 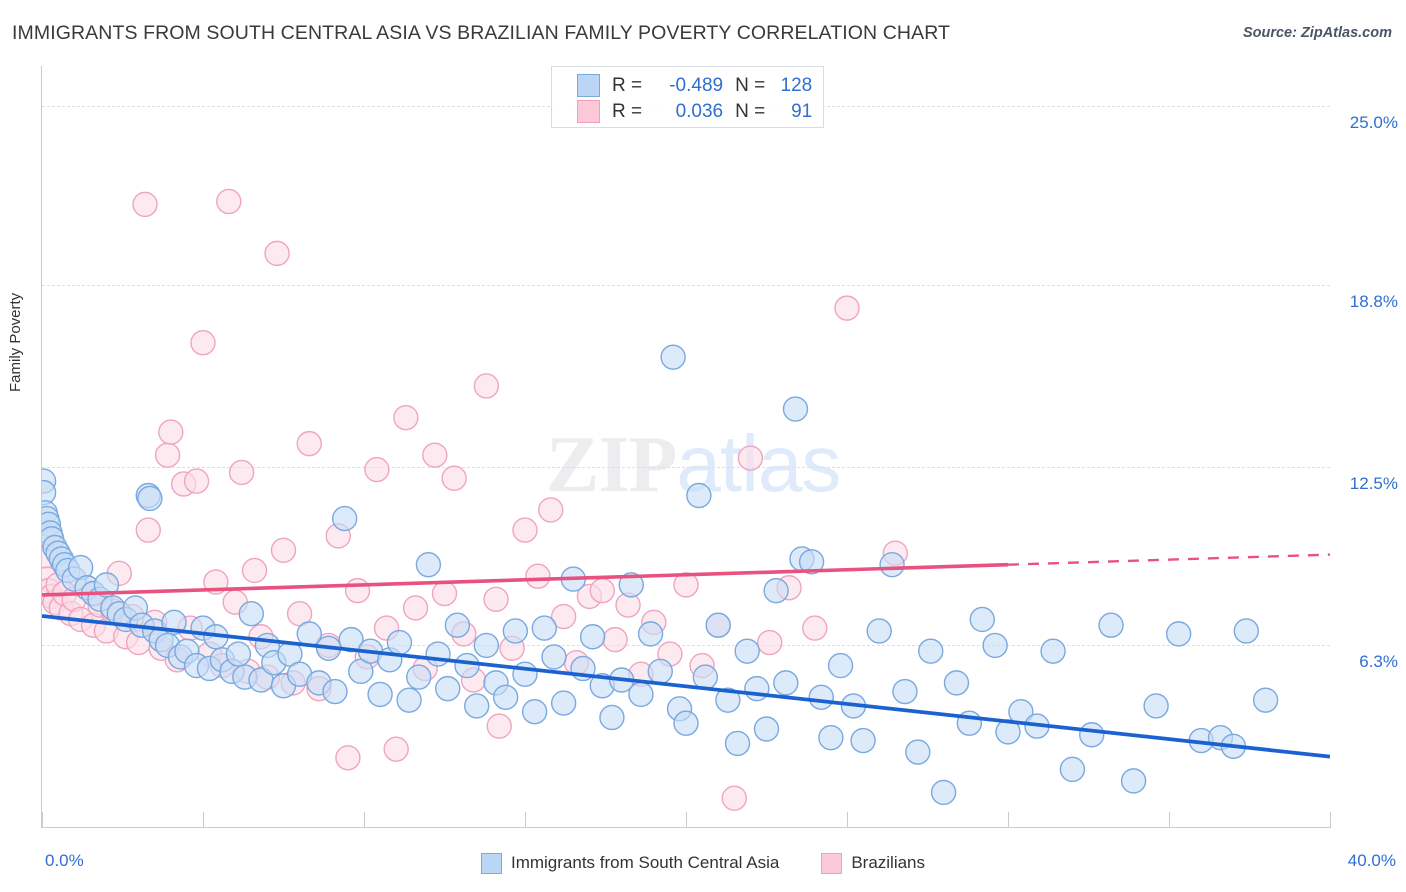 What do you see at coordinates (696, 85) in the screenshot?
I see `legend-r-value-blue: -0.489` at bounding box center [696, 85].